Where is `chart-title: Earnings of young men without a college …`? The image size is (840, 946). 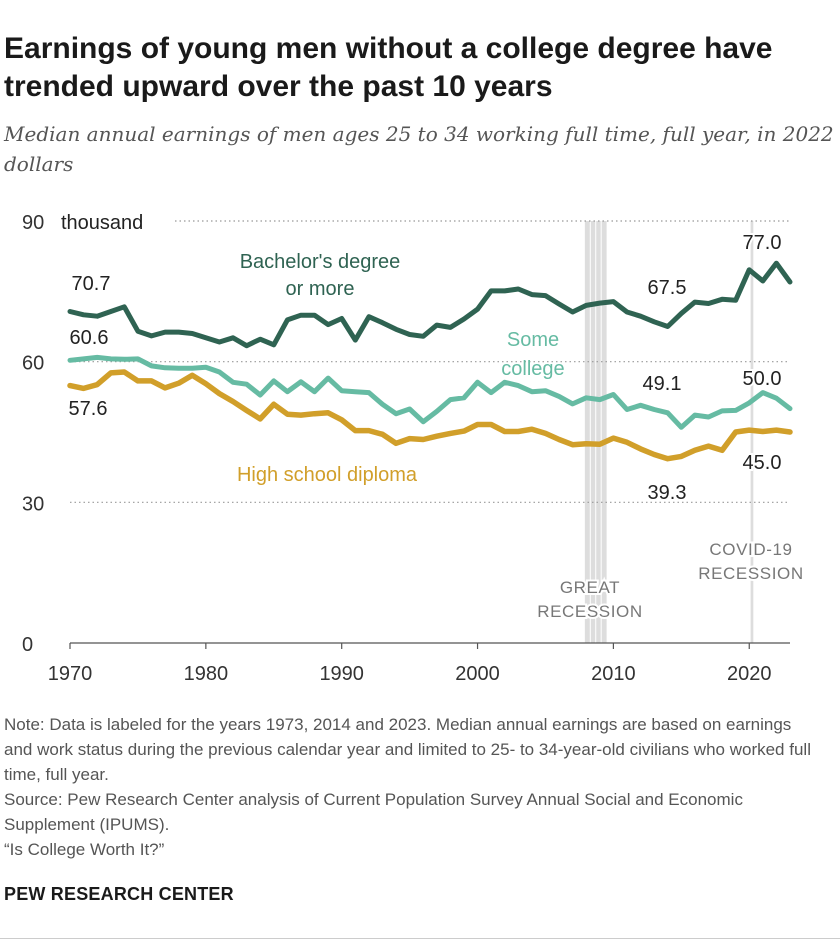
chart-title: Earnings of young men without a college … is located at coordinates (388, 67).